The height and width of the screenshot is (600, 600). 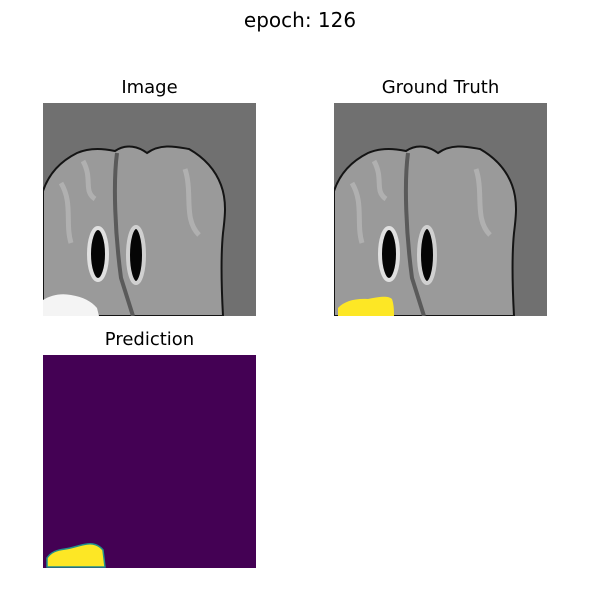 I want to click on image-panel-title: Image, so click(x=149, y=87).